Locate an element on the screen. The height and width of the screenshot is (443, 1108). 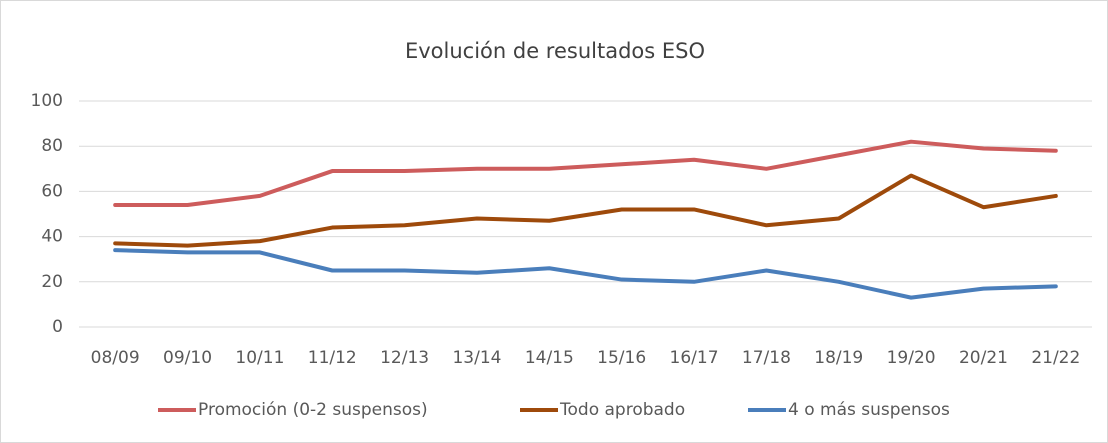
legend-label: Todo aprobado is located at coordinates (622, 410).